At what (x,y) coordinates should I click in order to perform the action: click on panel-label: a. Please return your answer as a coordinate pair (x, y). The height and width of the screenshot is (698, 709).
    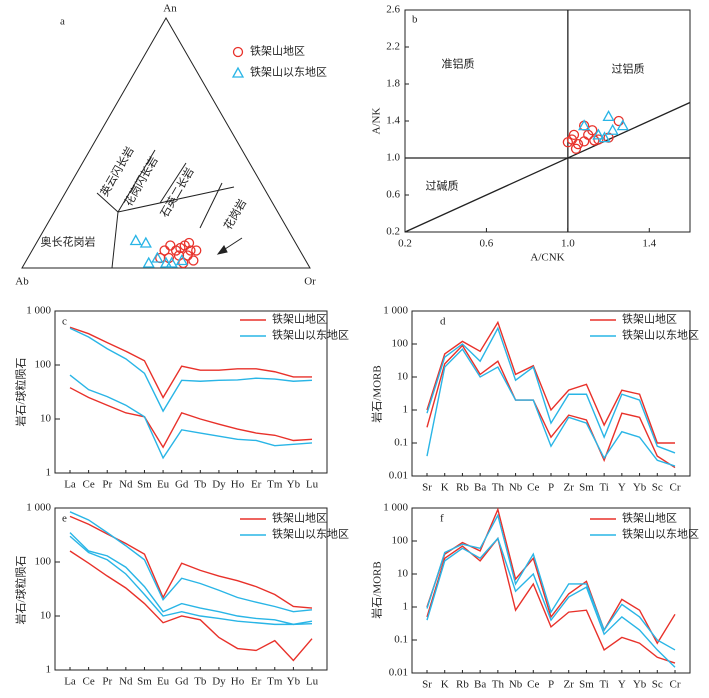
    Looking at the image, I should click on (62, 22).